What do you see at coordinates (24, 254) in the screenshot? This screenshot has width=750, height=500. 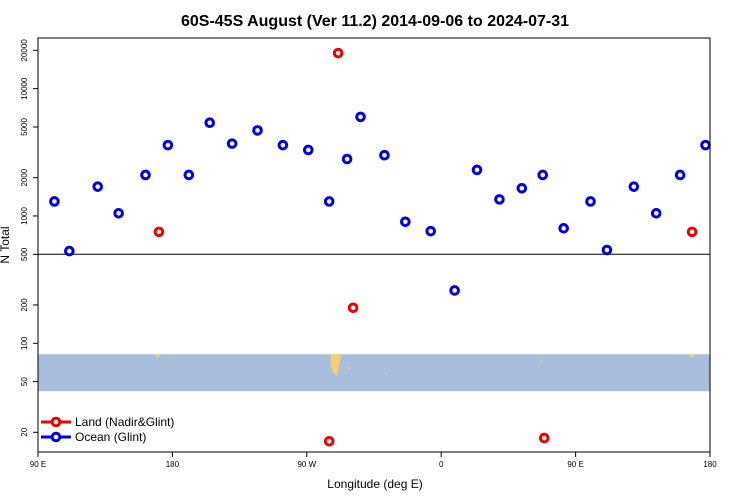 I see `y-tick-label: 500` at bounding box center [24, 254].